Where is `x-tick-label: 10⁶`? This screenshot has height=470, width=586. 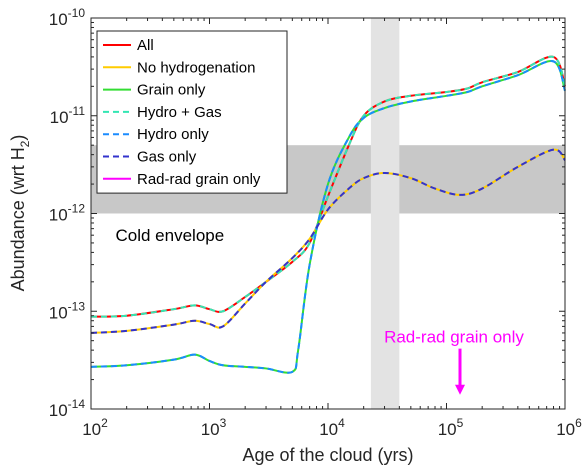 x-tick-label: 10⁶ is located at coordinates (569, 427).